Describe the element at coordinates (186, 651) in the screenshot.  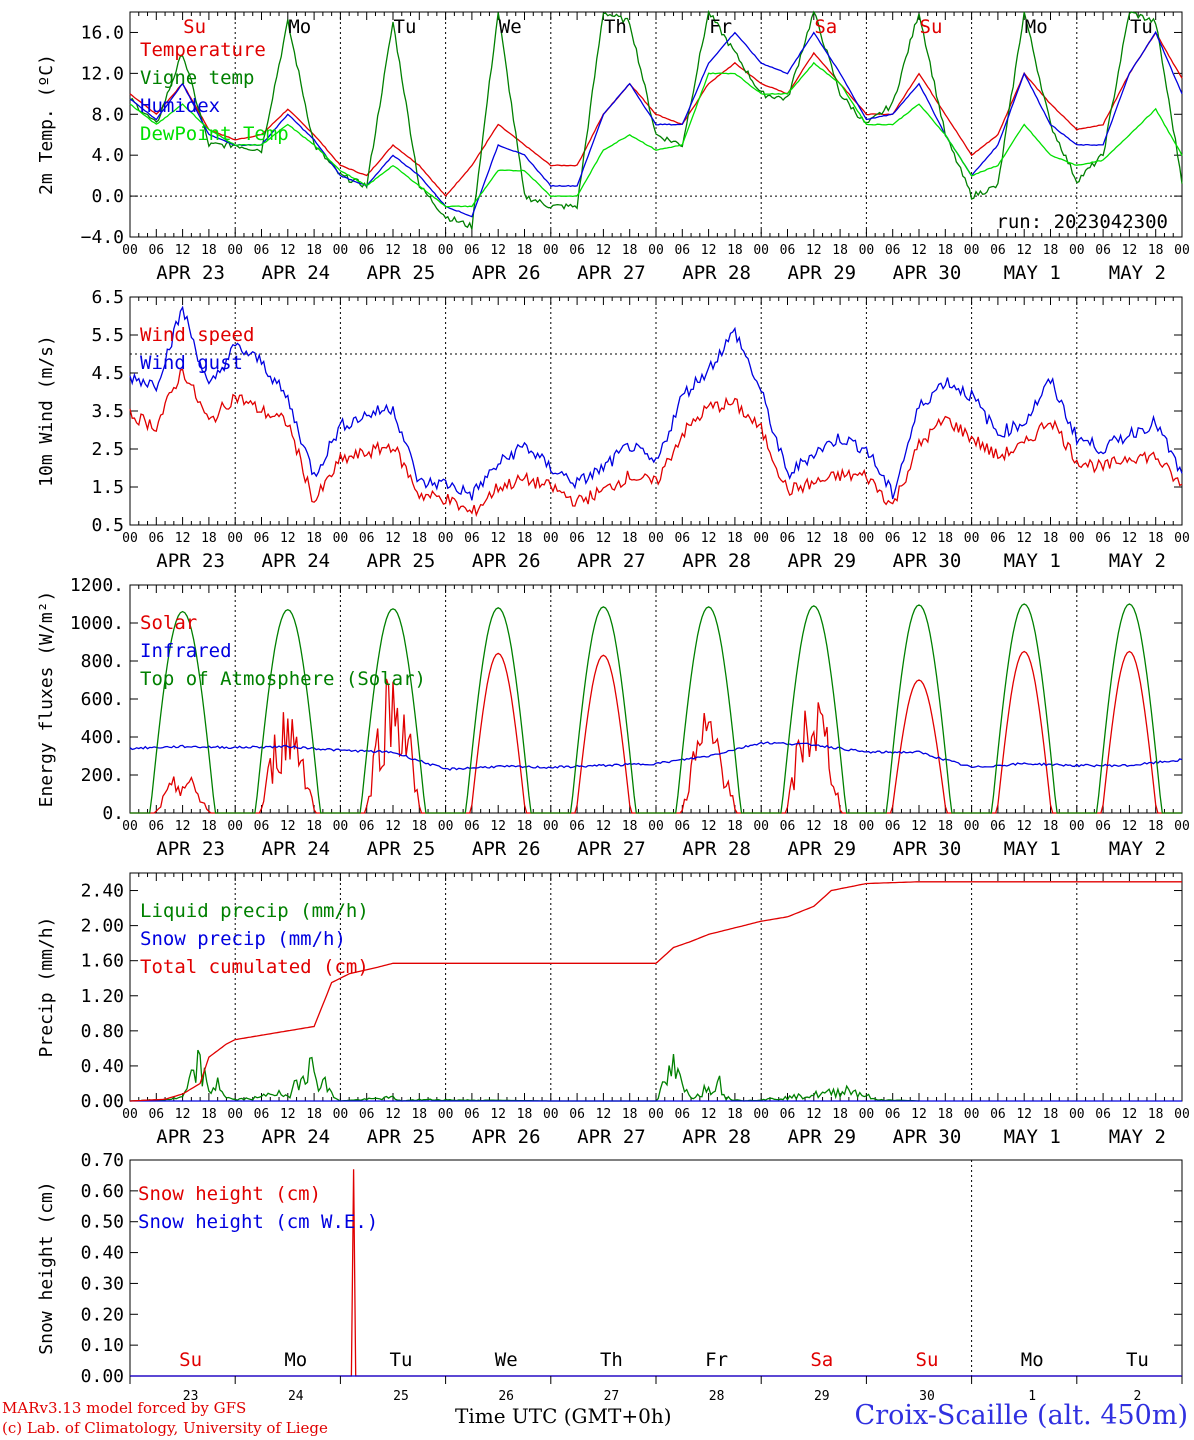
I see `legend-entry: Infrared` at that location.